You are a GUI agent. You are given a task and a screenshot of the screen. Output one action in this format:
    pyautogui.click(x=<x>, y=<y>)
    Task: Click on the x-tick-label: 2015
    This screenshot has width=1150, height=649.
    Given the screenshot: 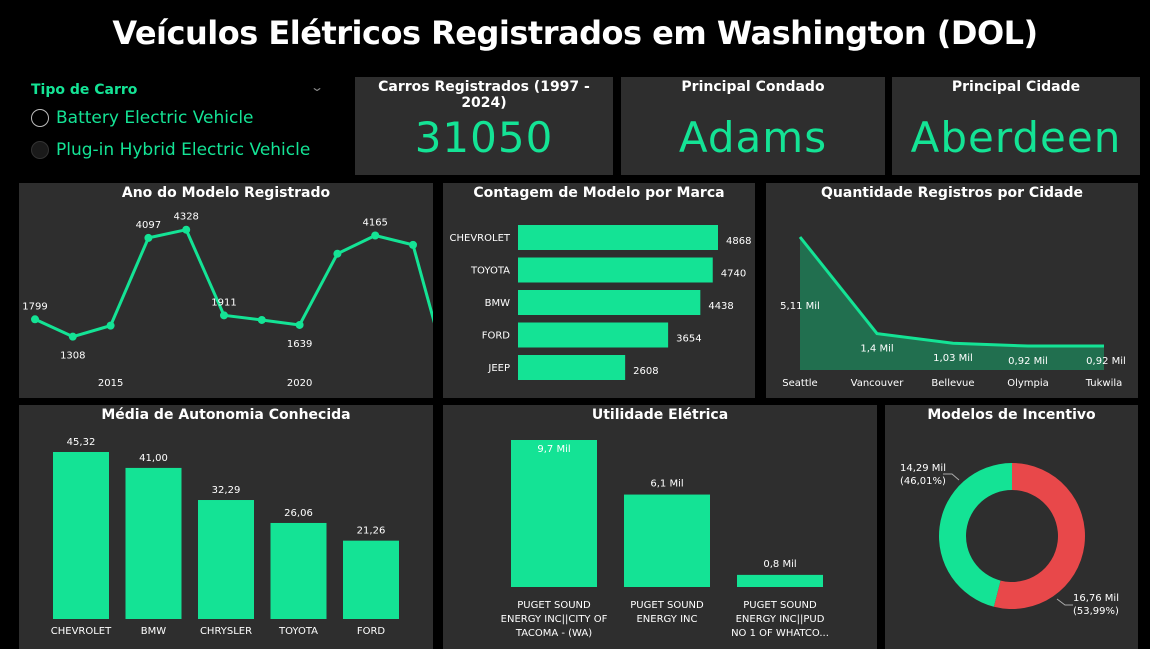 What is the action you would take?
    pyautogui.click(x=110, y=383)
    